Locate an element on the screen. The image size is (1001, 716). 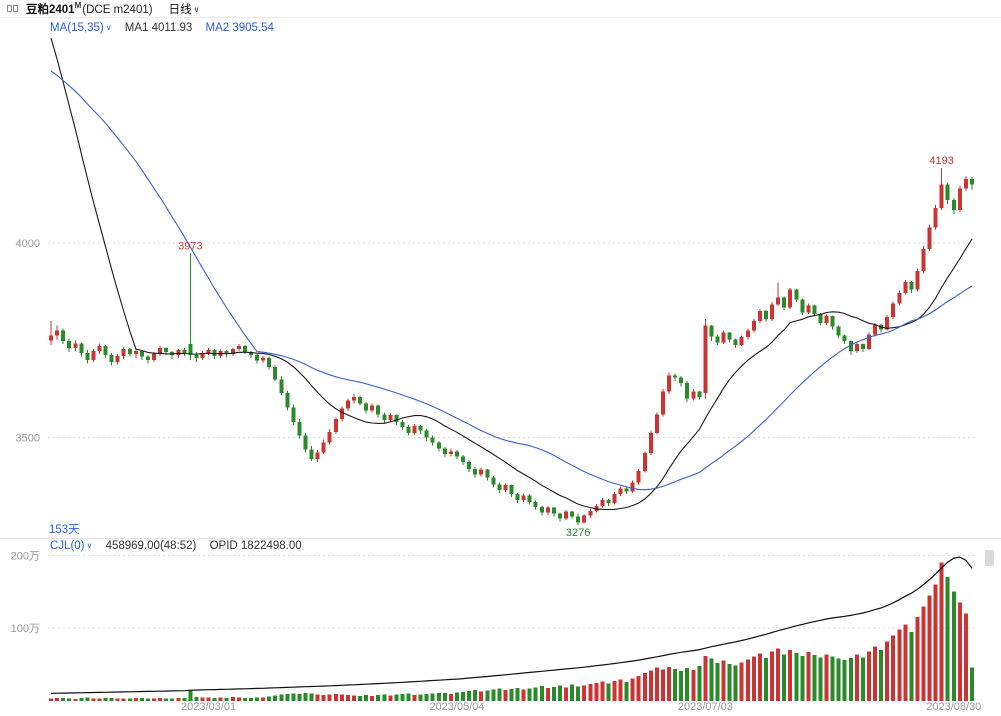
volume-tick-label: 100万 is located at coordinates (25, 629).